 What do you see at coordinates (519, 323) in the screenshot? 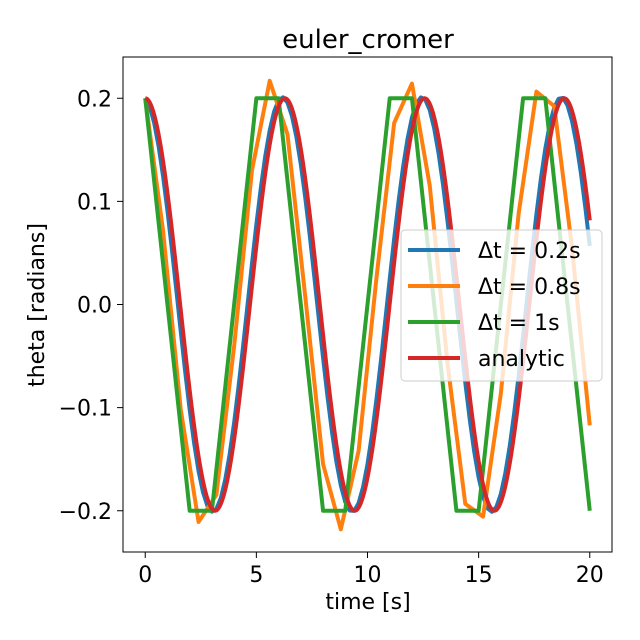
I see `legend-label: Δt = 1s` at bounding box center [519, 323].